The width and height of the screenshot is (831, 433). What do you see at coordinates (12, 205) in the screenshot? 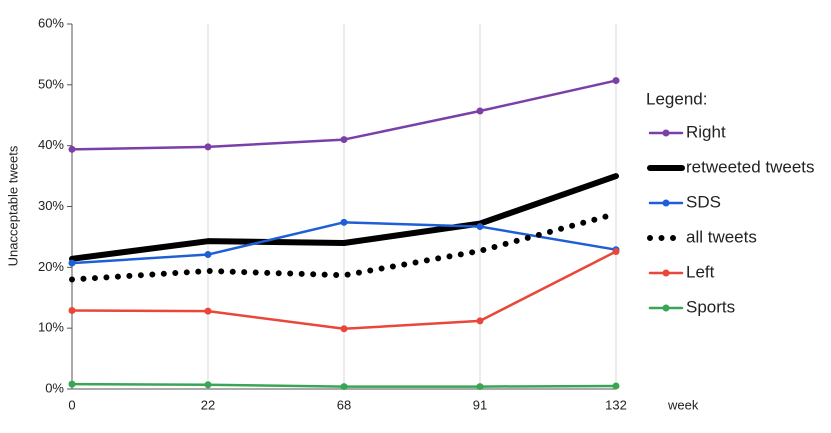
I see `y-axis-label: Unacceptable tweets` at bounding box center [12, 205].